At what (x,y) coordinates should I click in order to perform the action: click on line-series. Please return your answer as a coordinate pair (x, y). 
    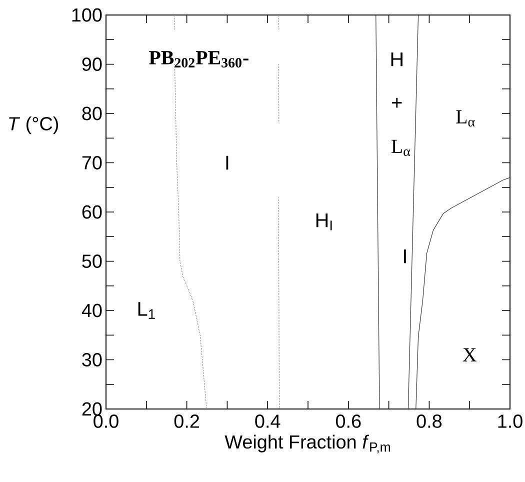
    Looking at the image, I should click on (463, 293).